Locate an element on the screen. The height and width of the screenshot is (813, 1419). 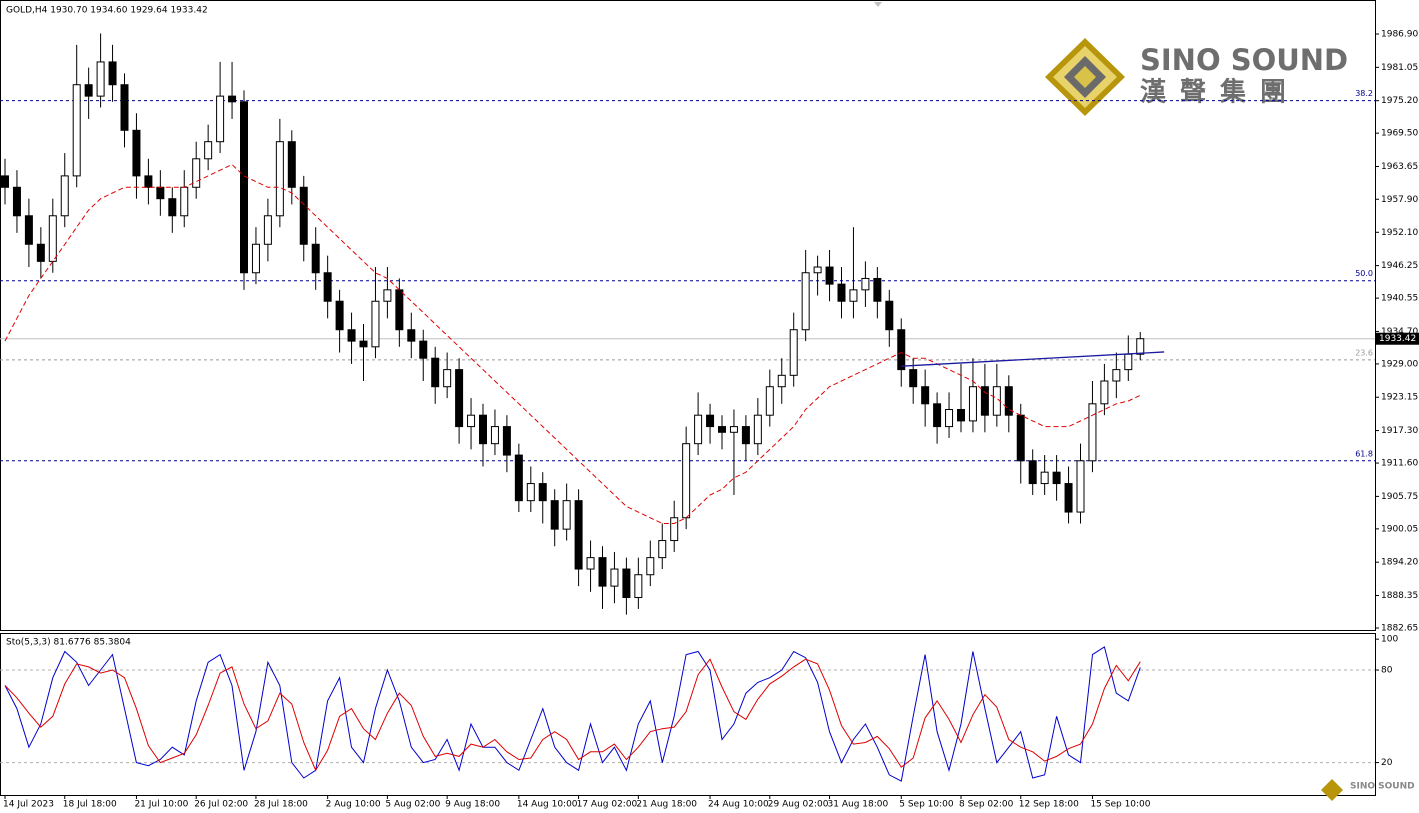
x-tick-label: 24 Aug 10:00 is located at coordinates (738, 805).